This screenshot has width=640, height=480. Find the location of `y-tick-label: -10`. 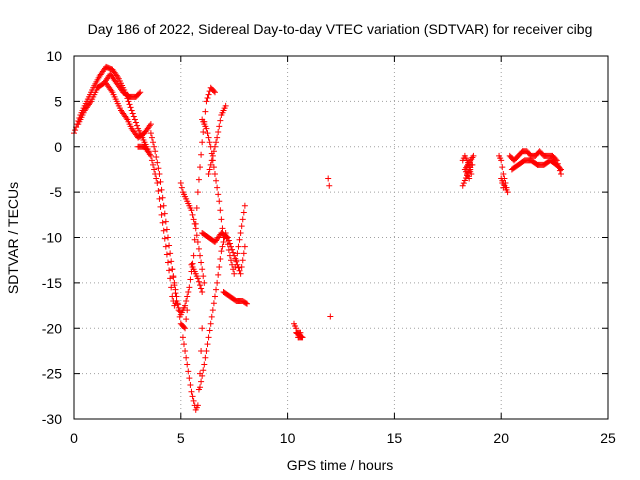

y-tick-label: -10 is located at coordinates (52, 238).